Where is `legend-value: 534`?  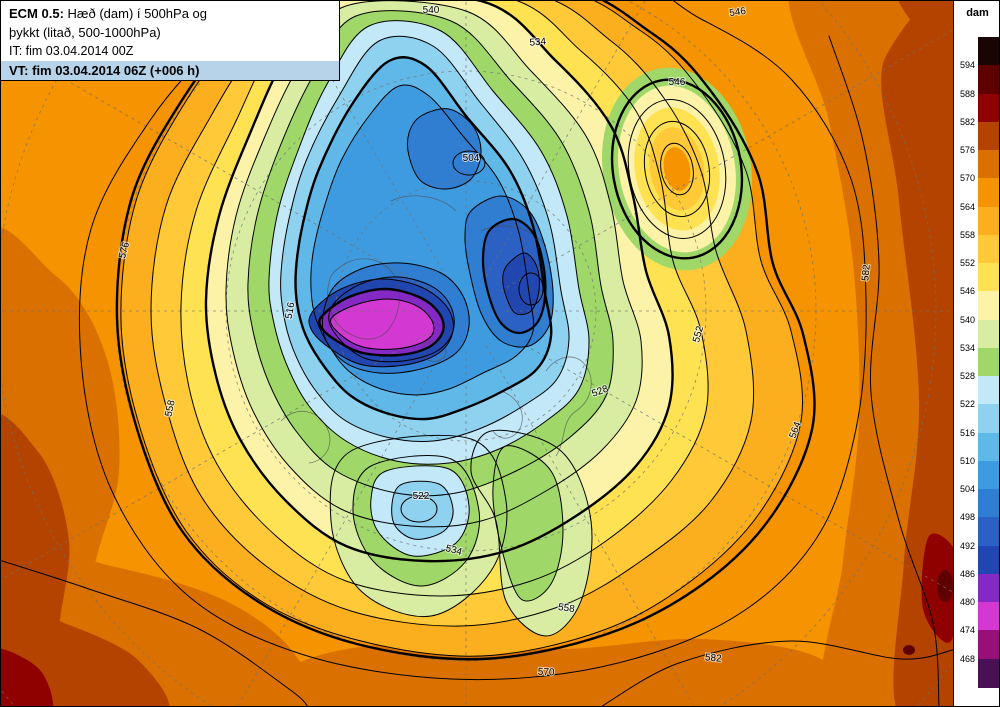 legend-value: 534 is located at coordinates (967, 347).